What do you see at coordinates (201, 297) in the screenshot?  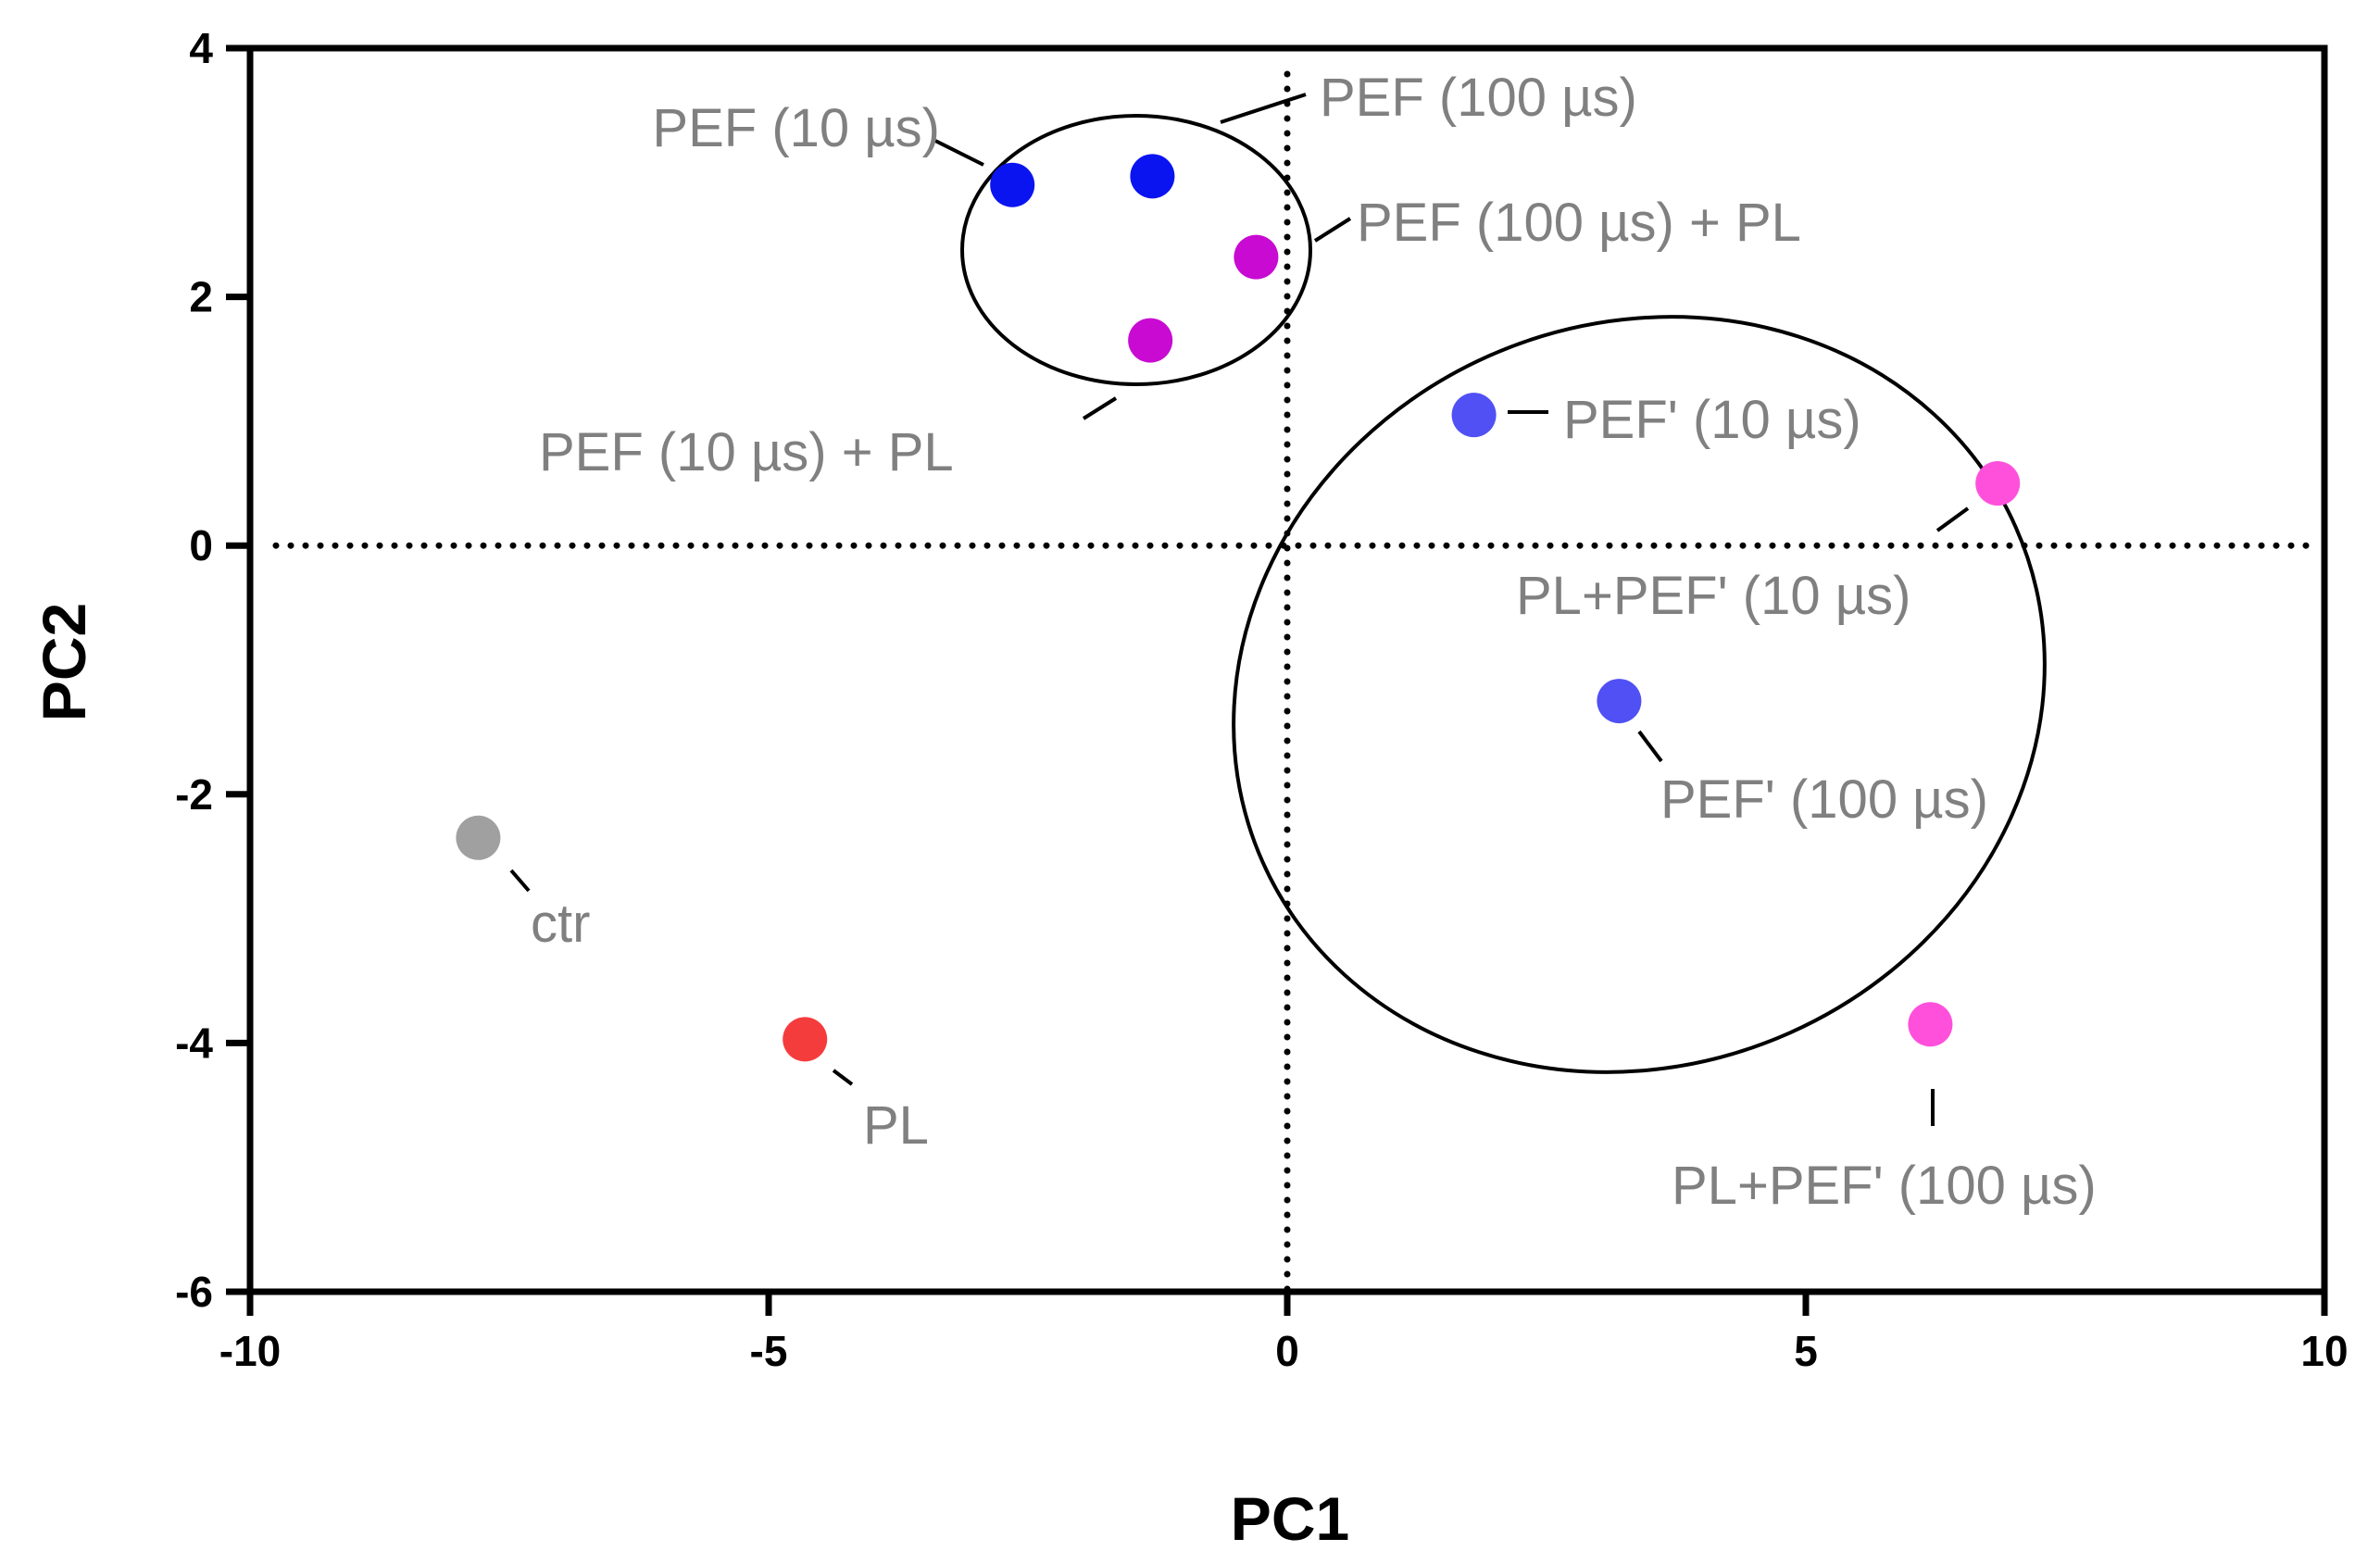 I see `y-tick-label: 2` at bounding box center [201, 297].